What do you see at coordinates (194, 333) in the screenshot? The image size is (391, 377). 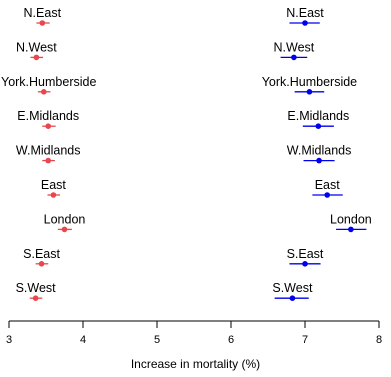 I see `x-axis: 3 4 5 6 7 8` at bounding box center [194, 333].